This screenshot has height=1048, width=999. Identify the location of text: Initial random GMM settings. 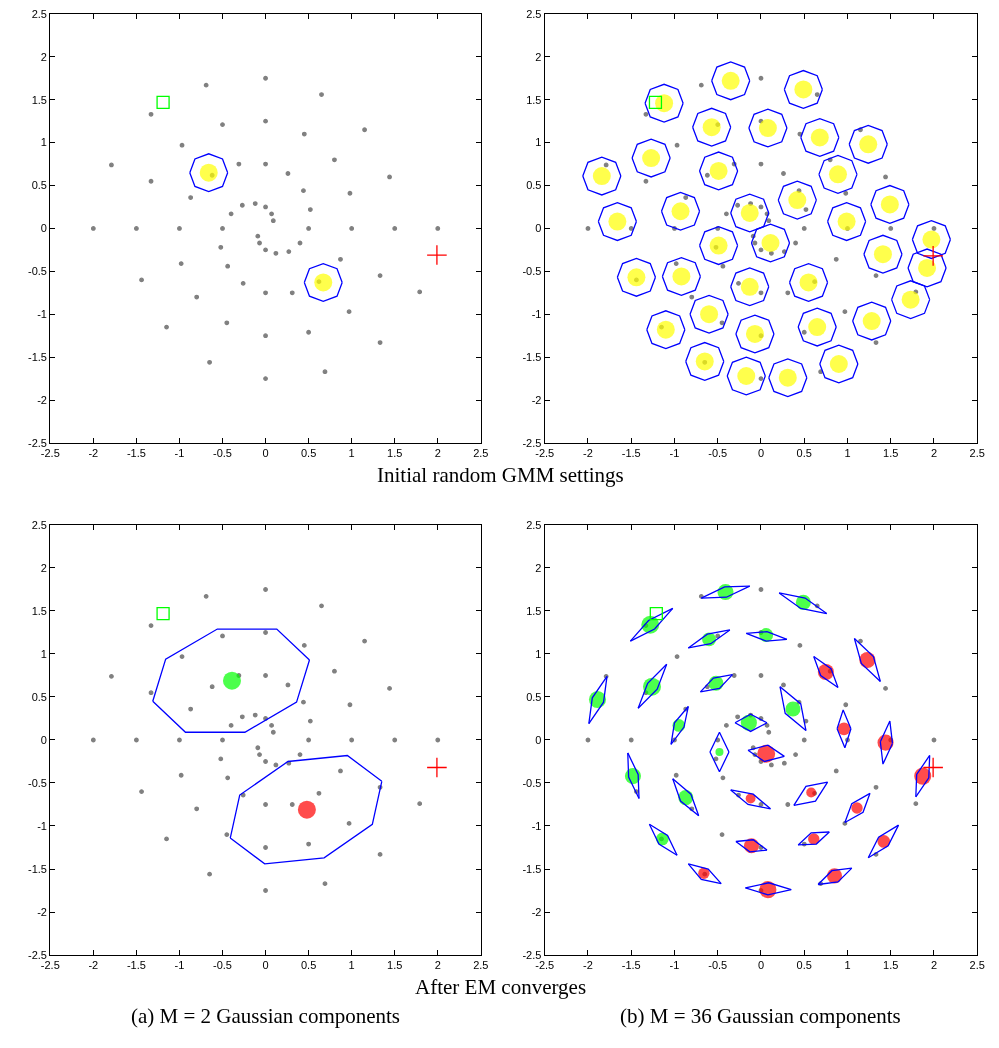
(500, 475).